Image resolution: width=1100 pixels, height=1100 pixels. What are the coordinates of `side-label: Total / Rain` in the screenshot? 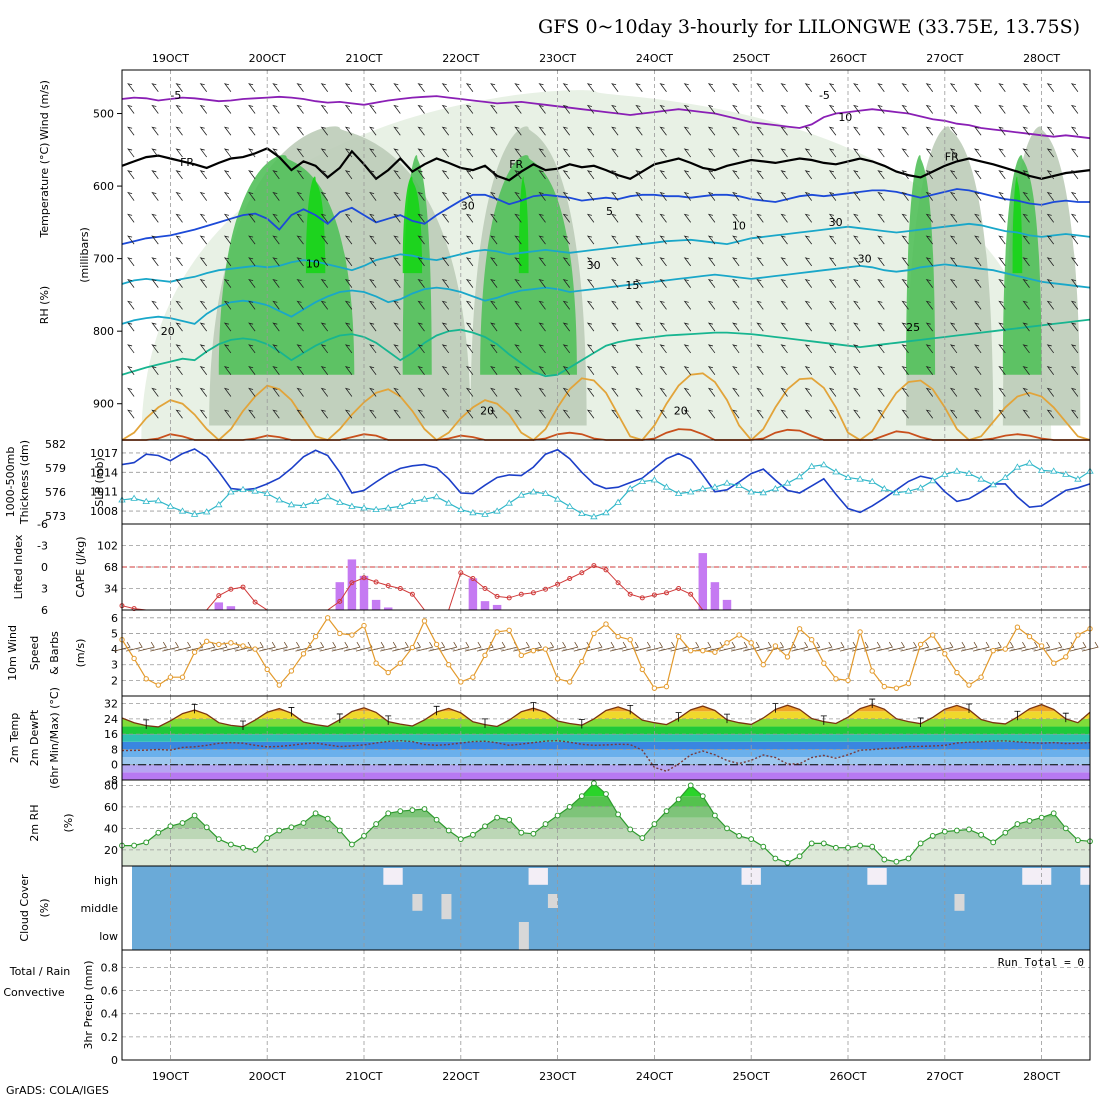 It's located at (40, 971).